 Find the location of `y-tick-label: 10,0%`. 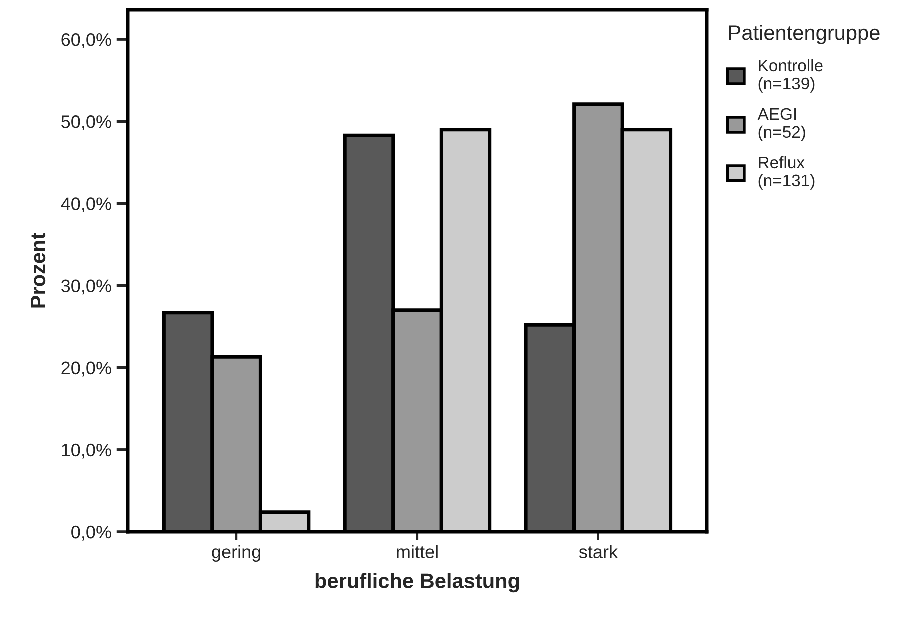

y-tick-label: 10,0% is located at coordinates (87, 451).